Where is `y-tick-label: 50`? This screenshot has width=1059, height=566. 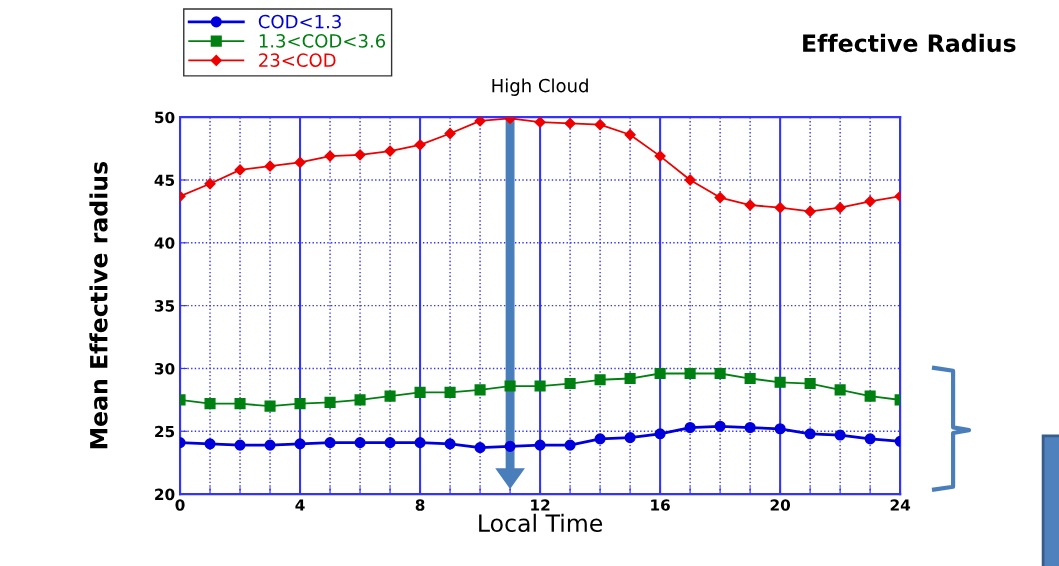 y-tick-label: 50 is located at coordinates (165, 117).